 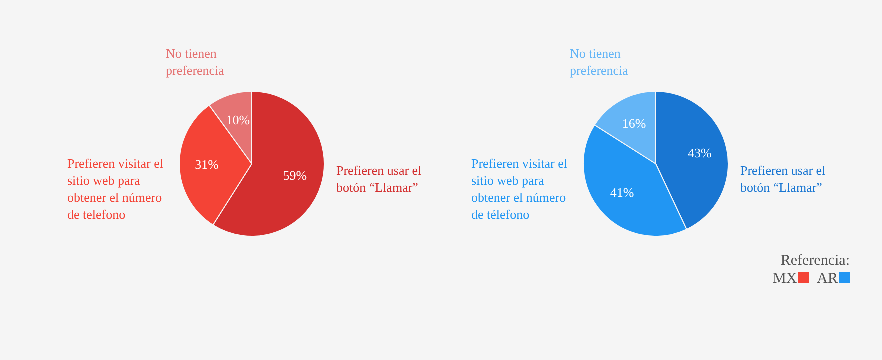 What do you see at coordinates (634, 124) in the screenshot?
I see `data-label: 16%` at bounding box center [634, 124].